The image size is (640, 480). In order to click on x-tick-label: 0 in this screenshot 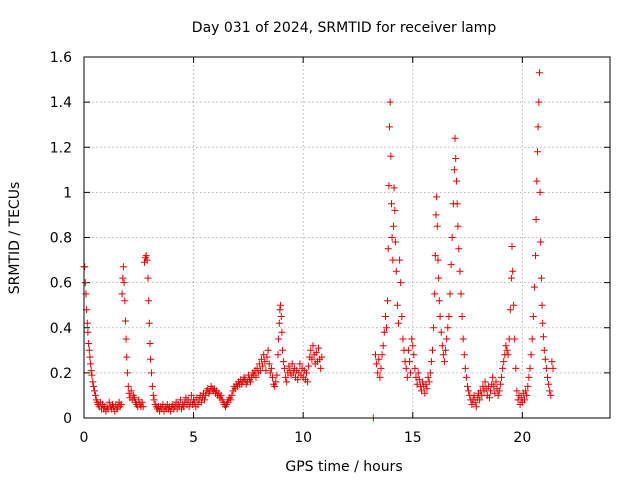, I will do `click(84, 438)`.